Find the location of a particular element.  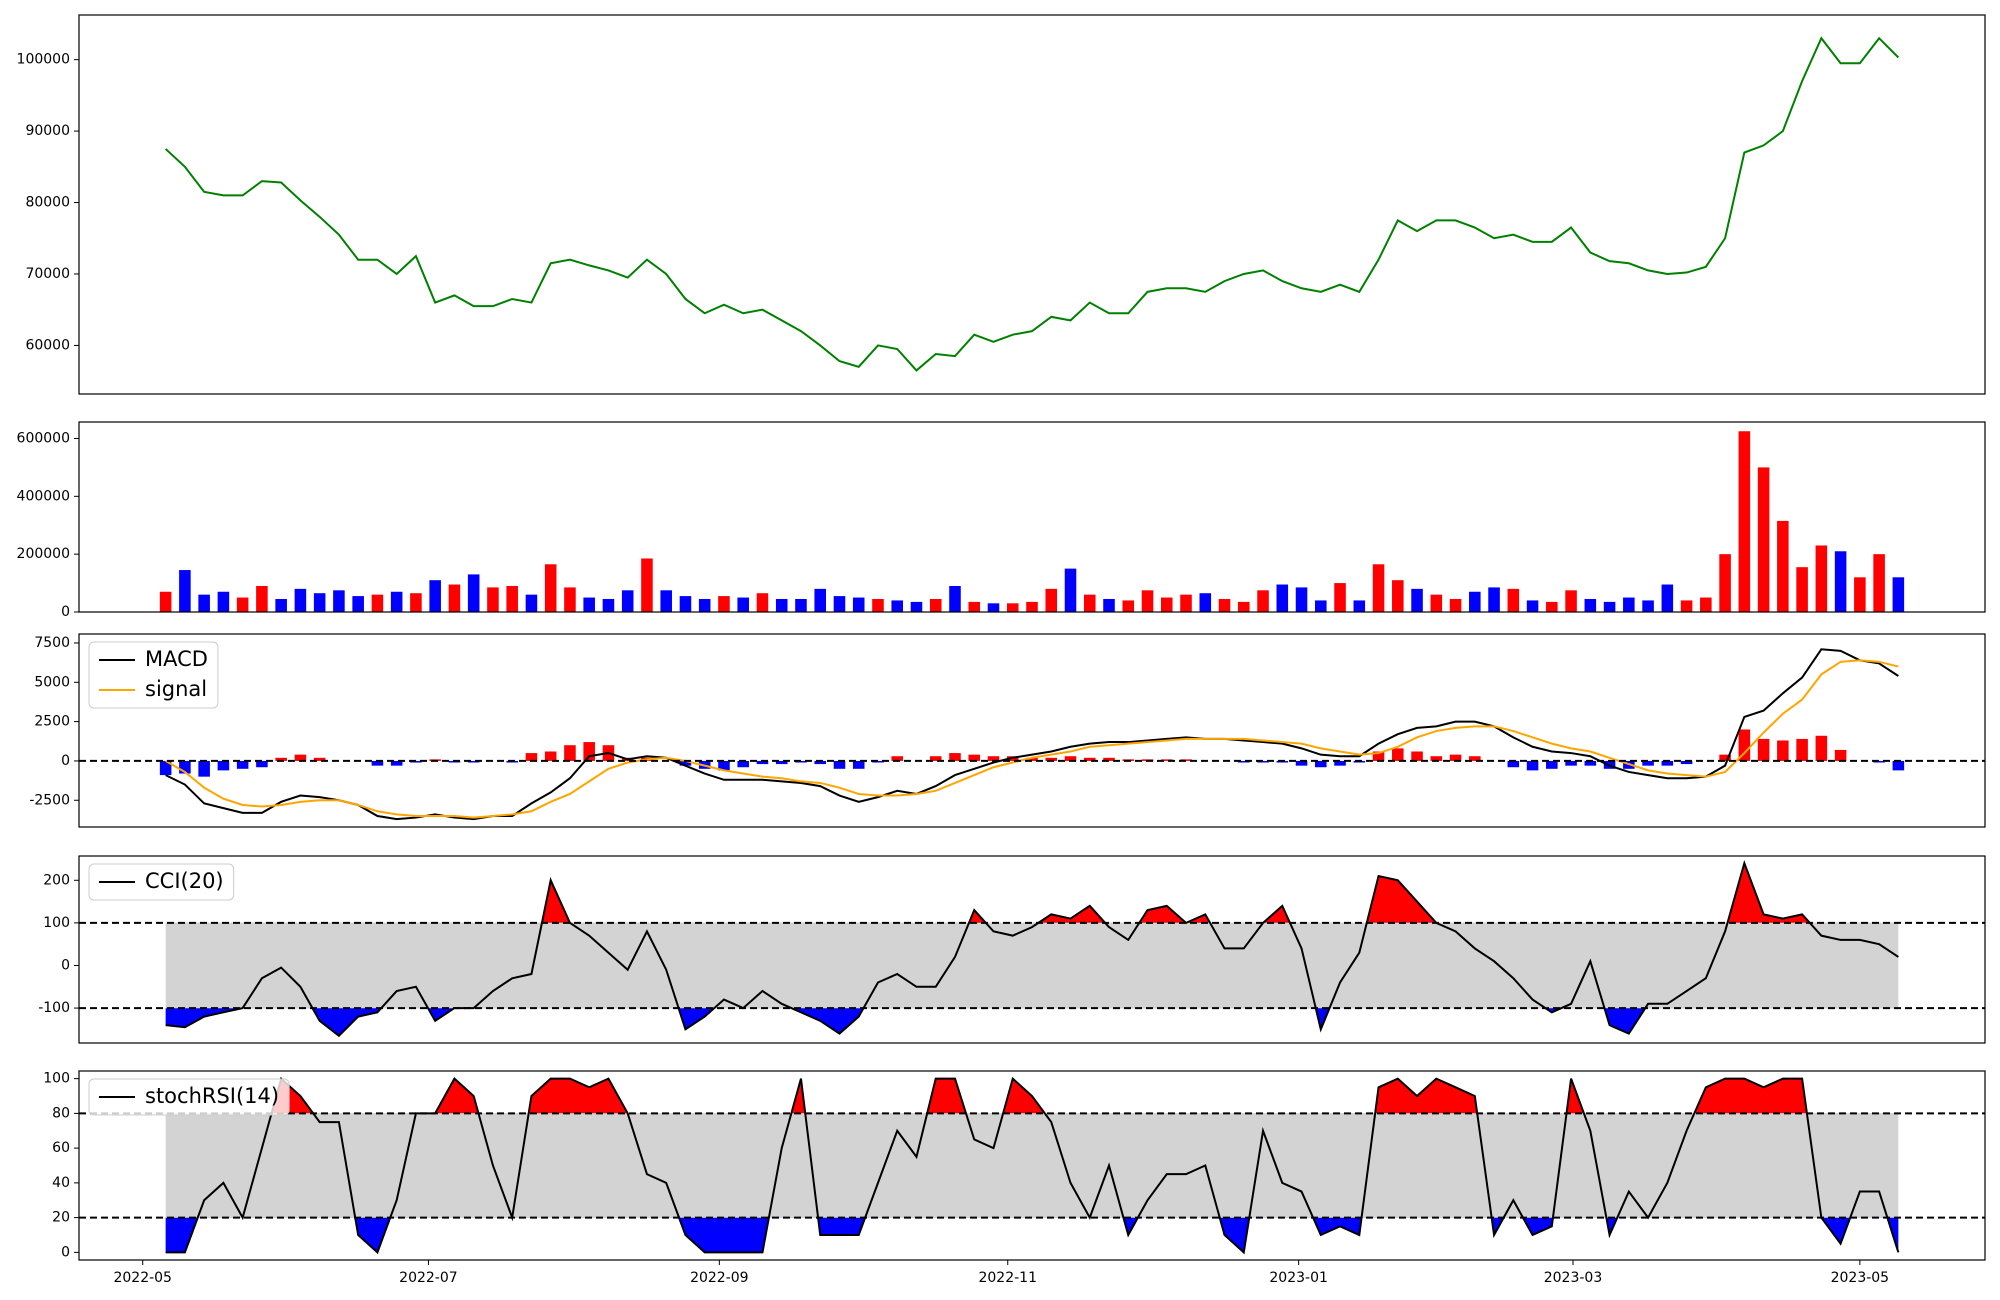

x-tick-label: 2023-03 is located at coordinates (1573, 1278).